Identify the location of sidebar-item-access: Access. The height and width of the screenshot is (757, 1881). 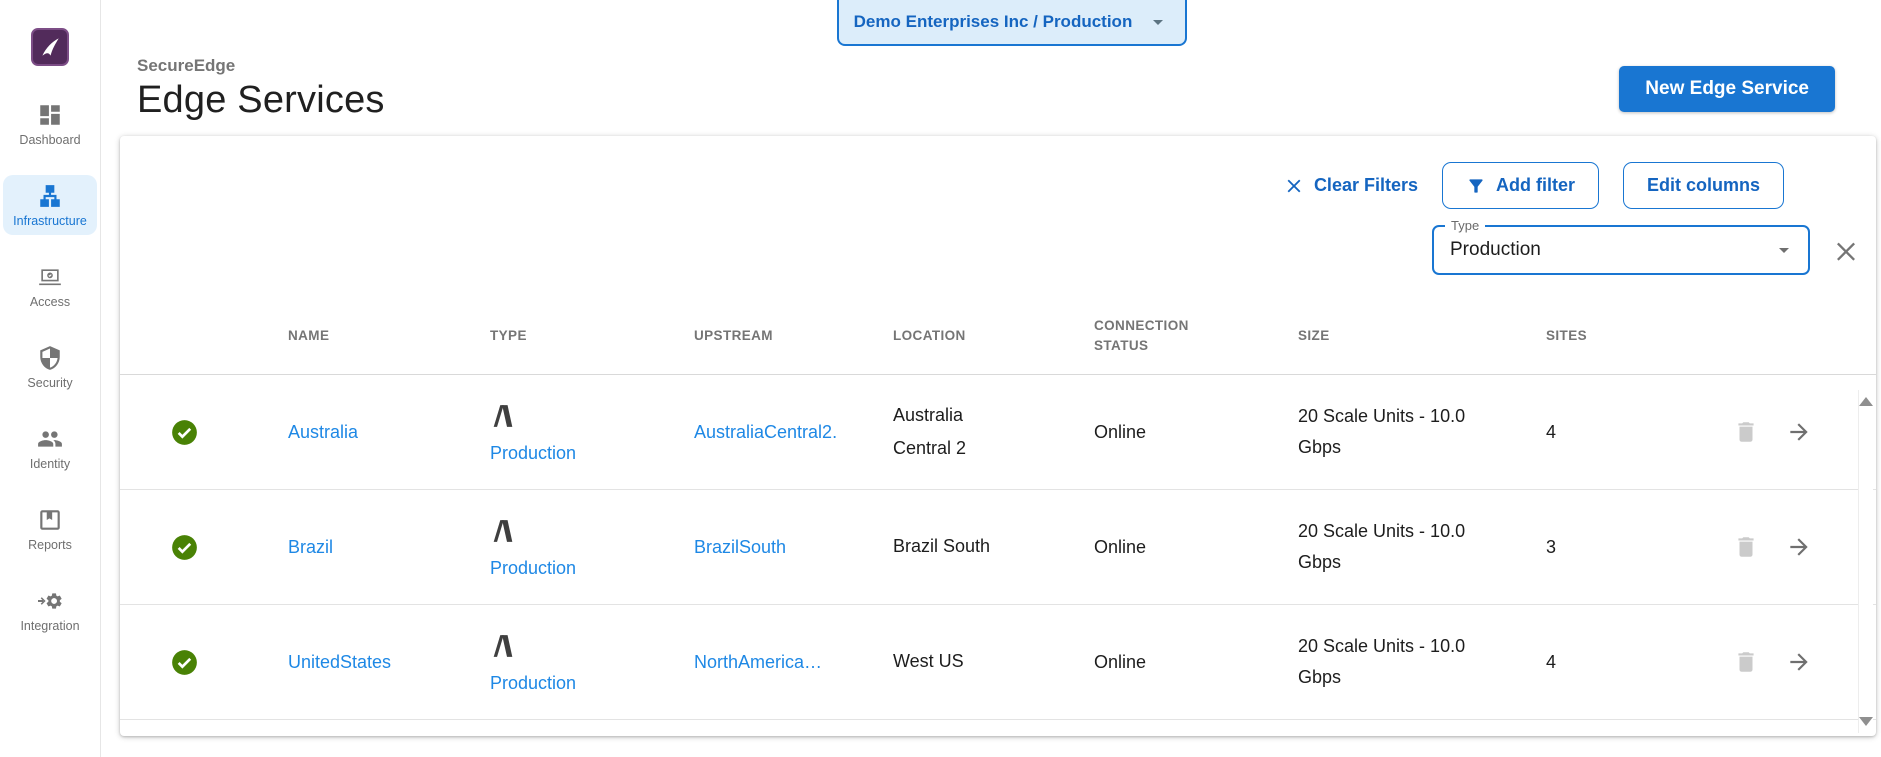
(50, 286).